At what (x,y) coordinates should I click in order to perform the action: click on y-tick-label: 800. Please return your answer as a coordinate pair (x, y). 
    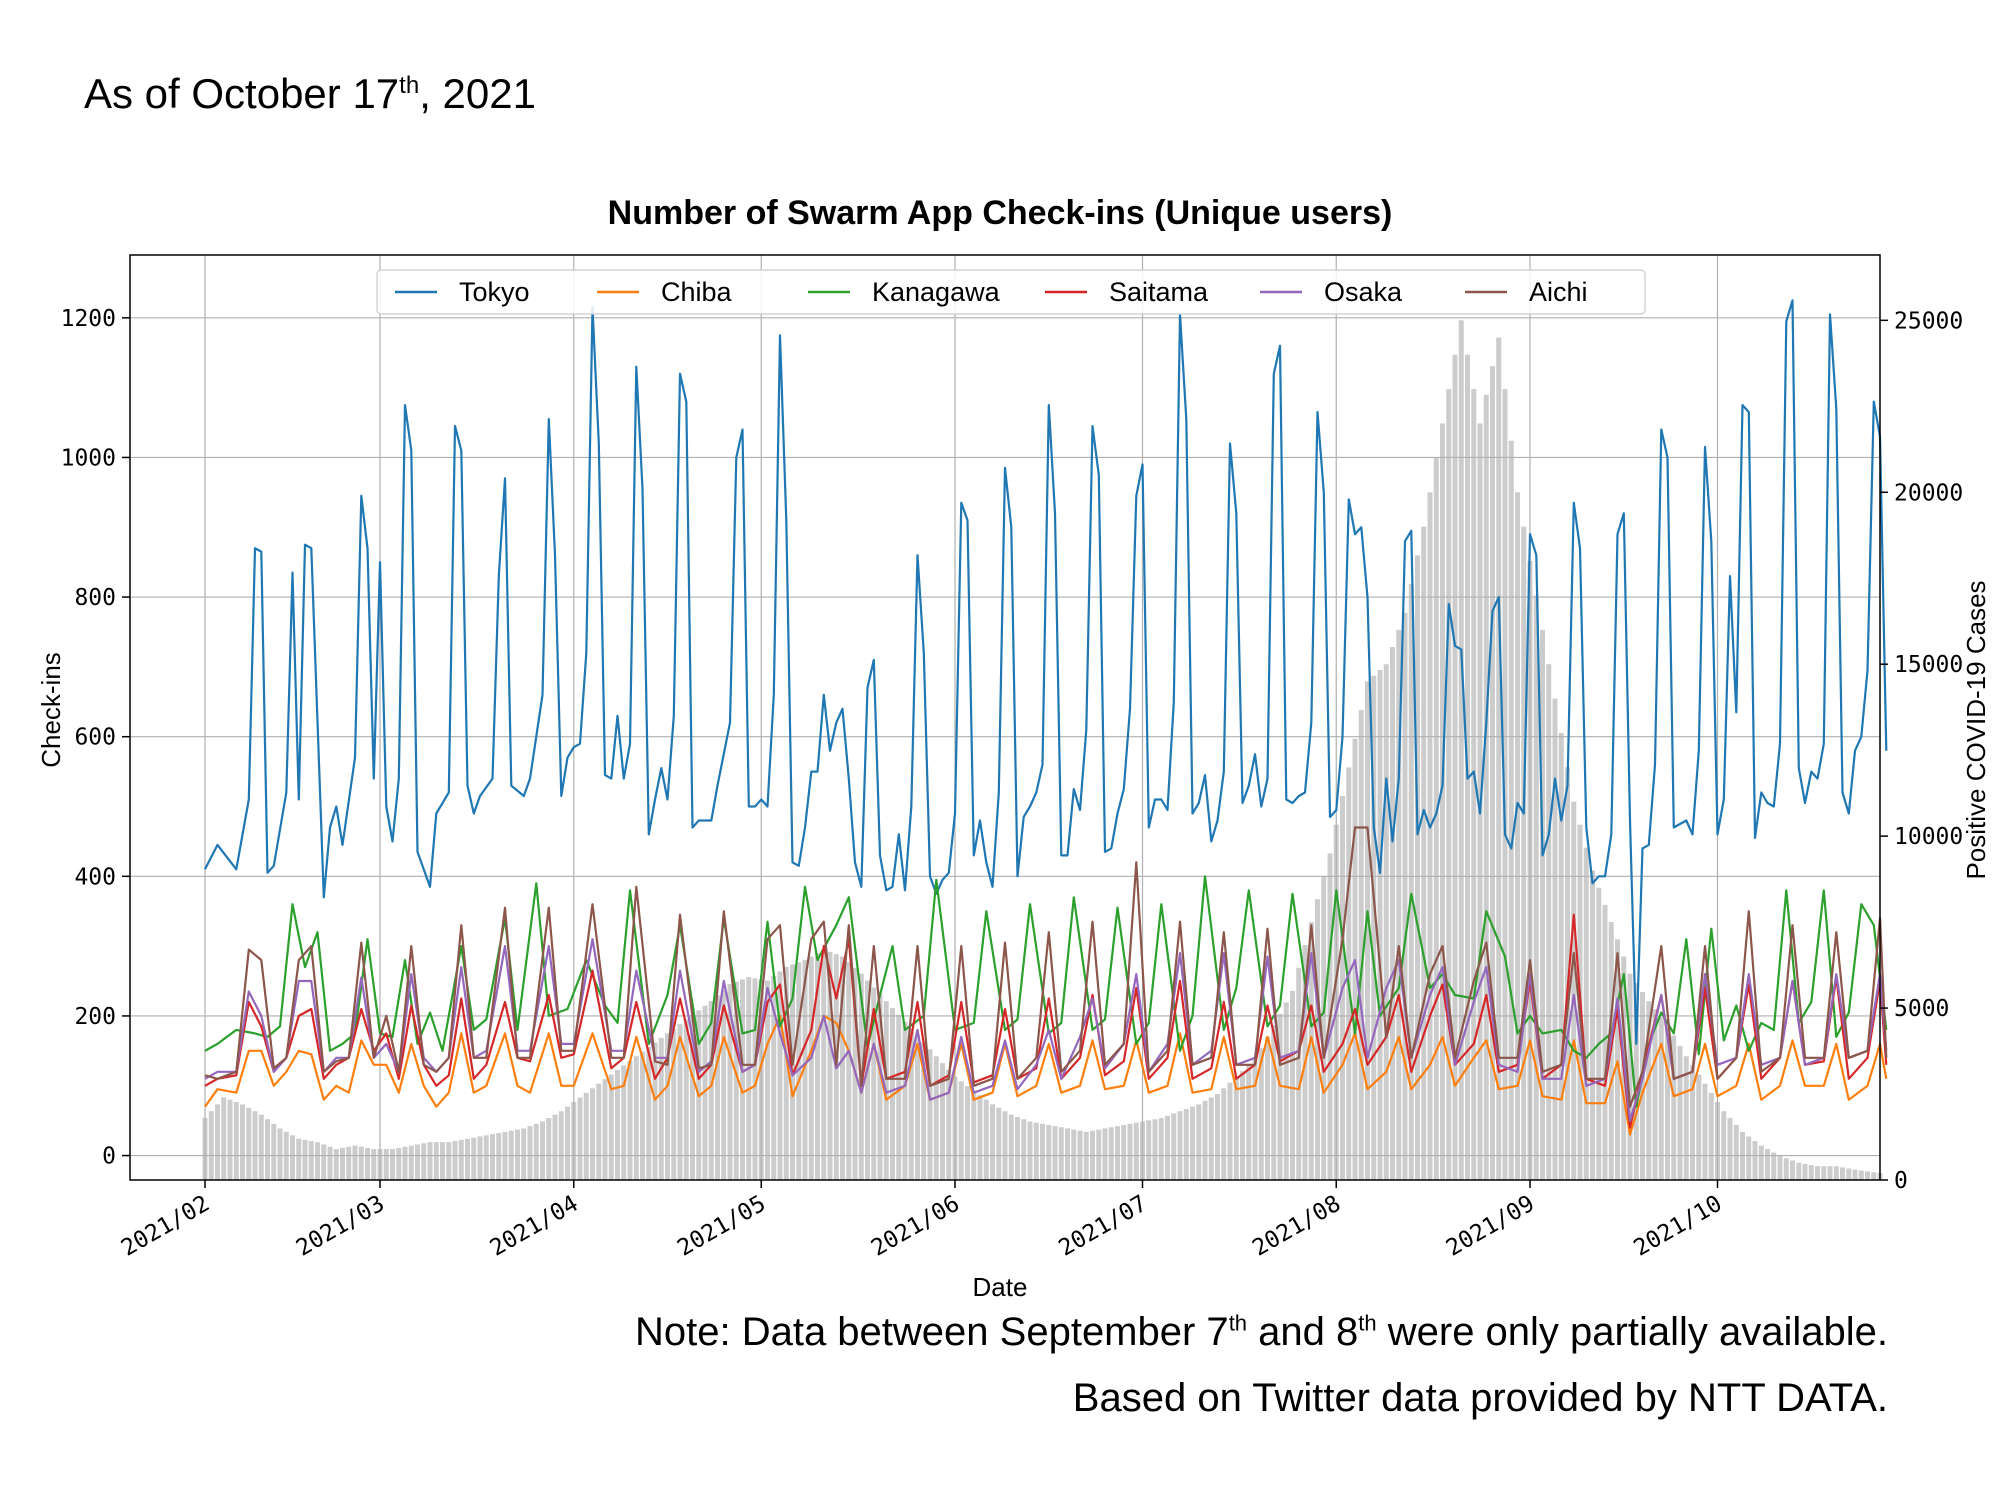
    Looking at the image, I should click on (95, 598).